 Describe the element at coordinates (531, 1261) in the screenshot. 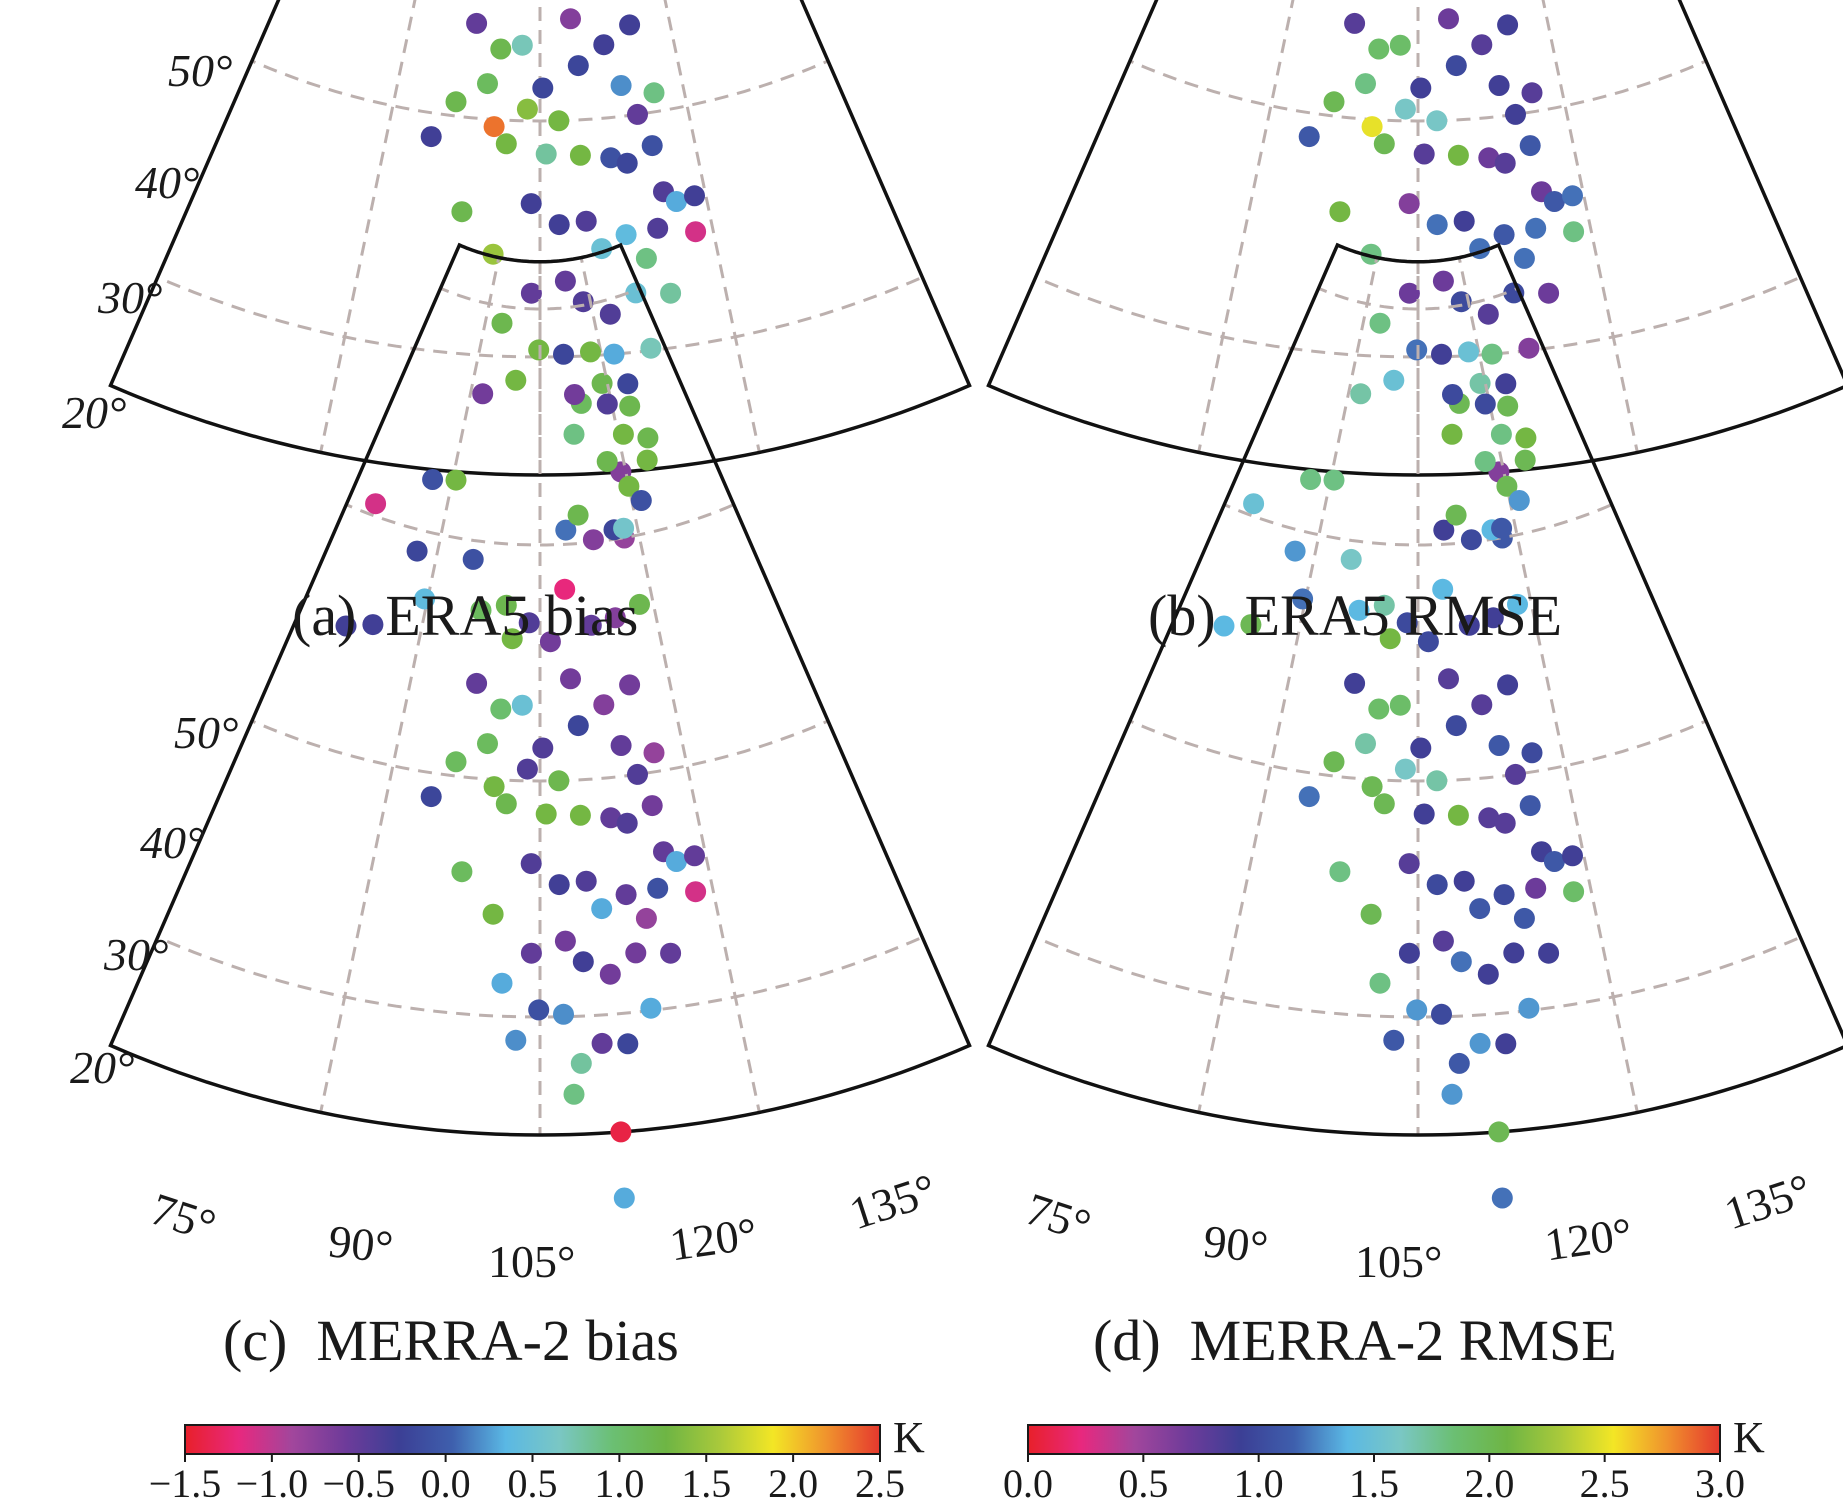

I see `lon-label-105: 105°` at that location.